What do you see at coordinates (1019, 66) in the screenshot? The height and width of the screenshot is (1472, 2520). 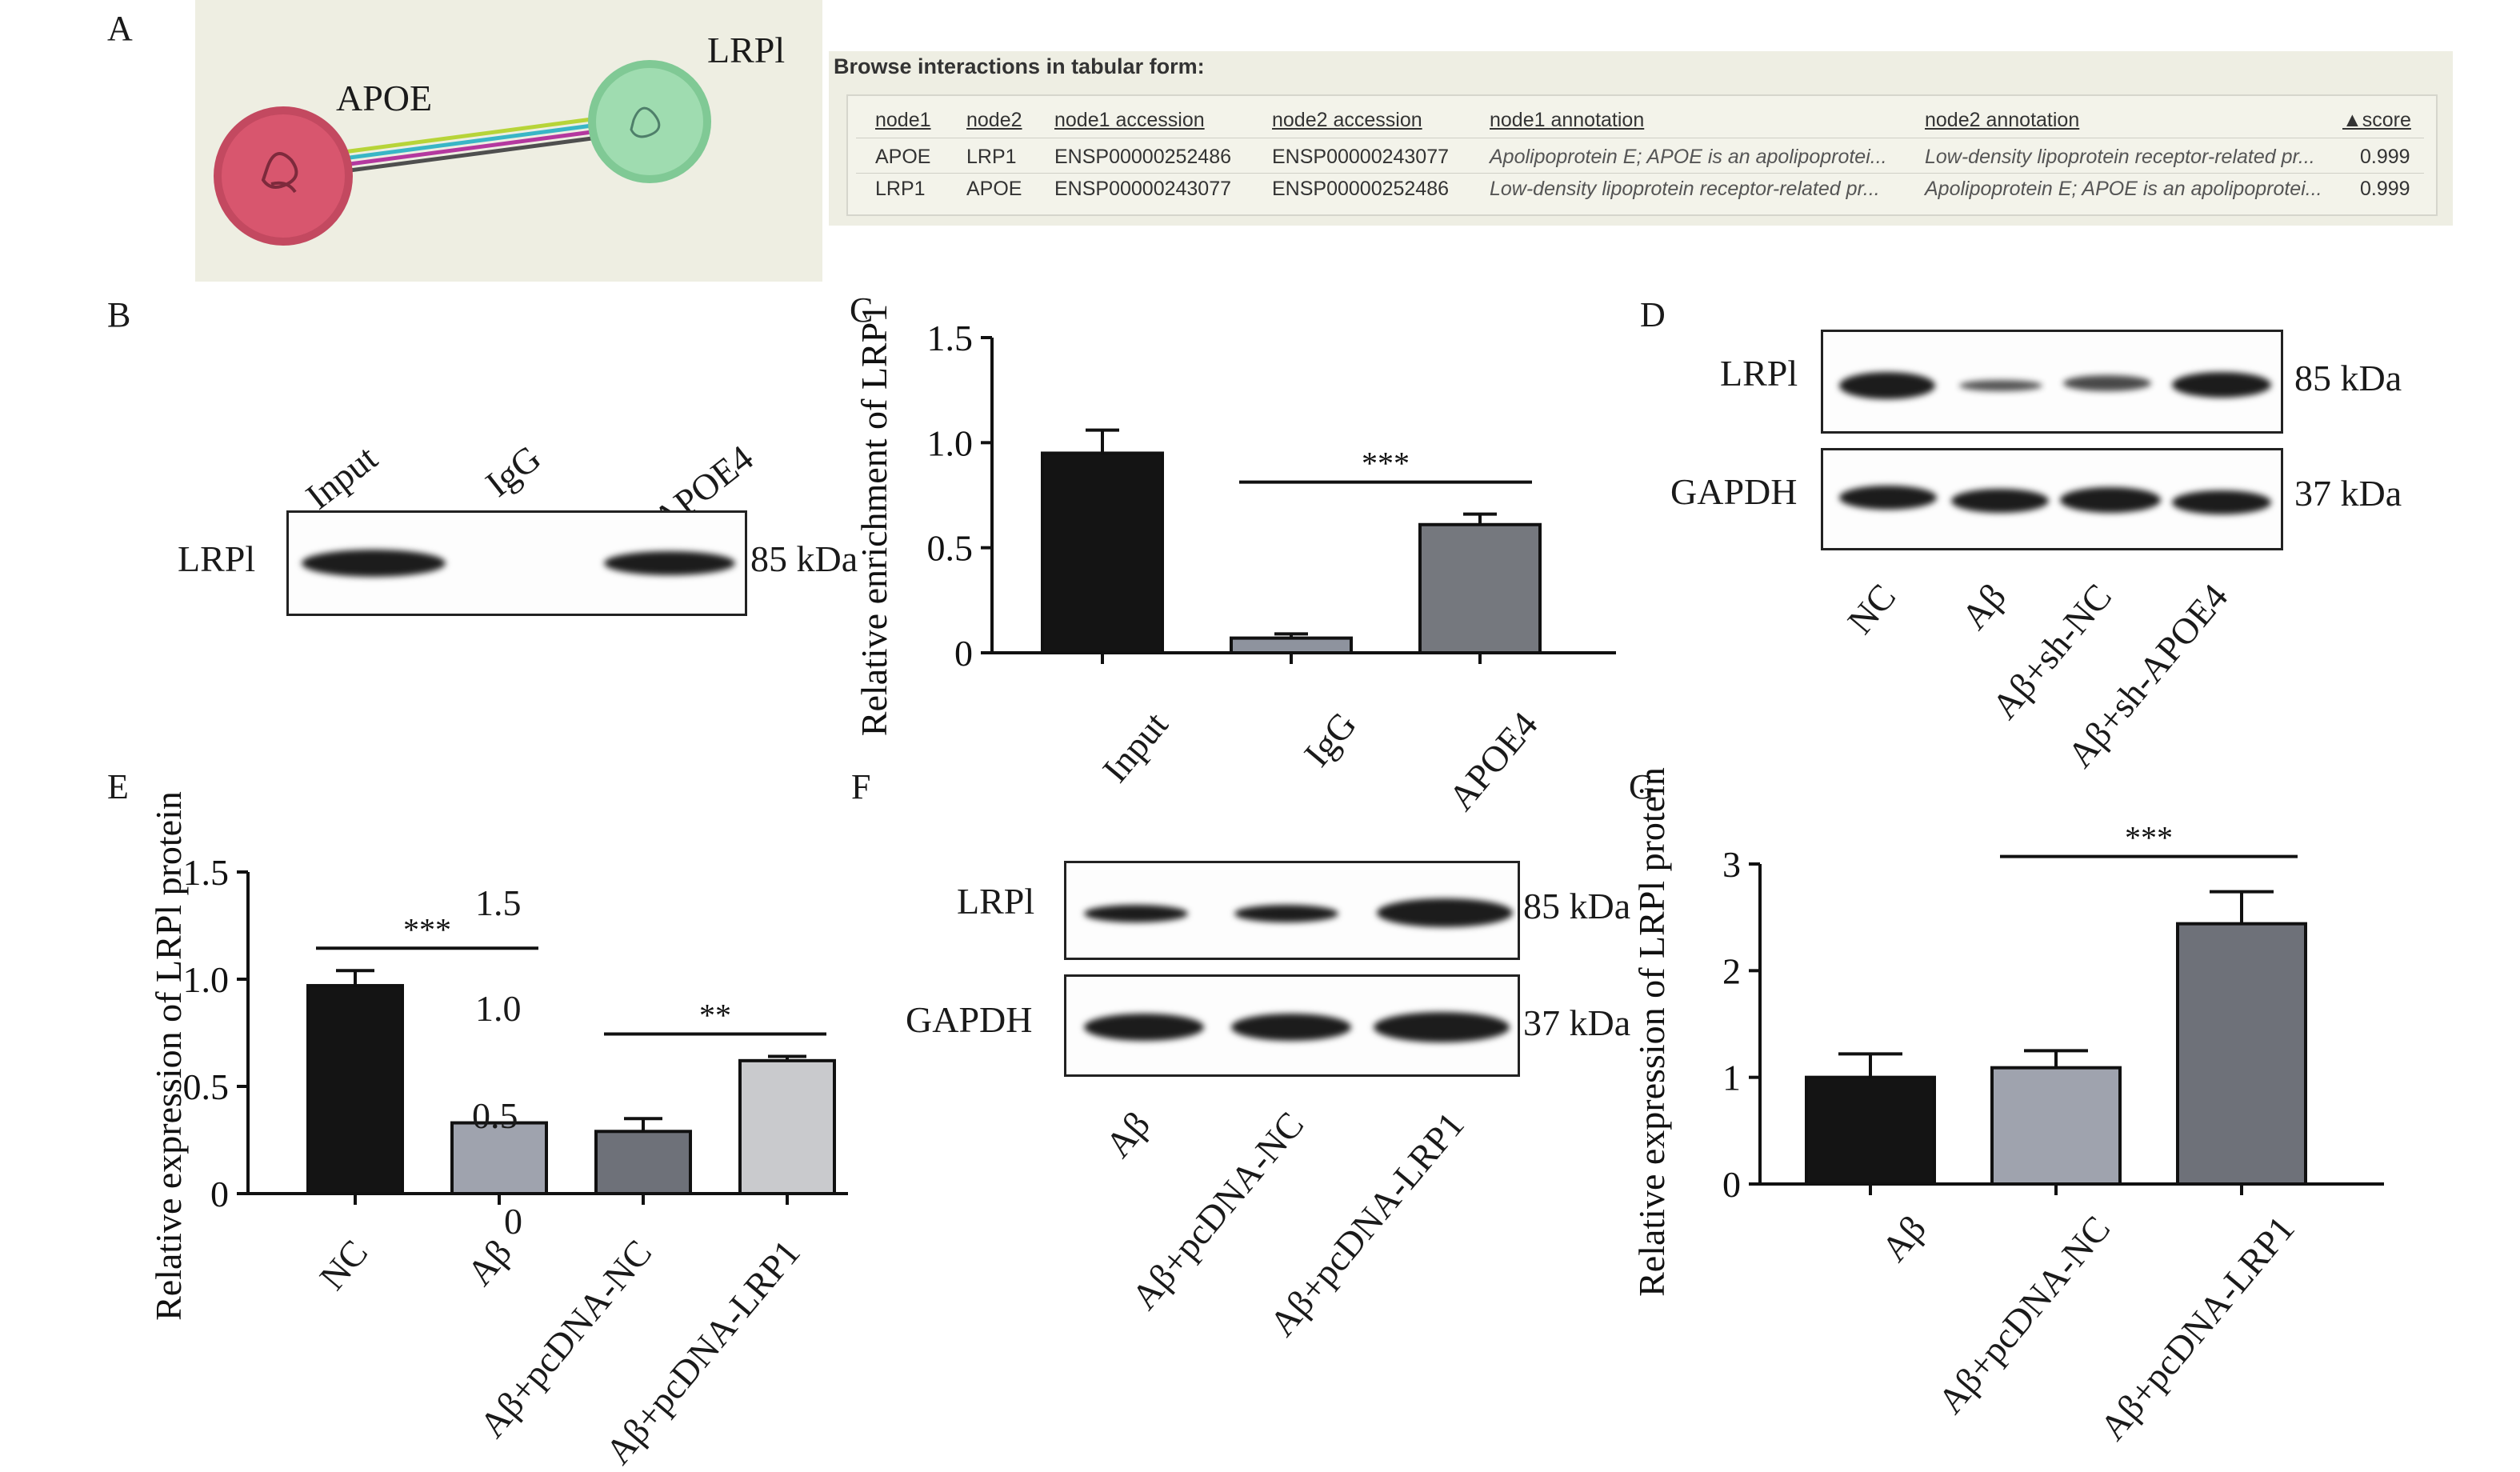 I see `interaction-table-title: Browse interactions in tabular form:` at bounding box center [1019, 66].